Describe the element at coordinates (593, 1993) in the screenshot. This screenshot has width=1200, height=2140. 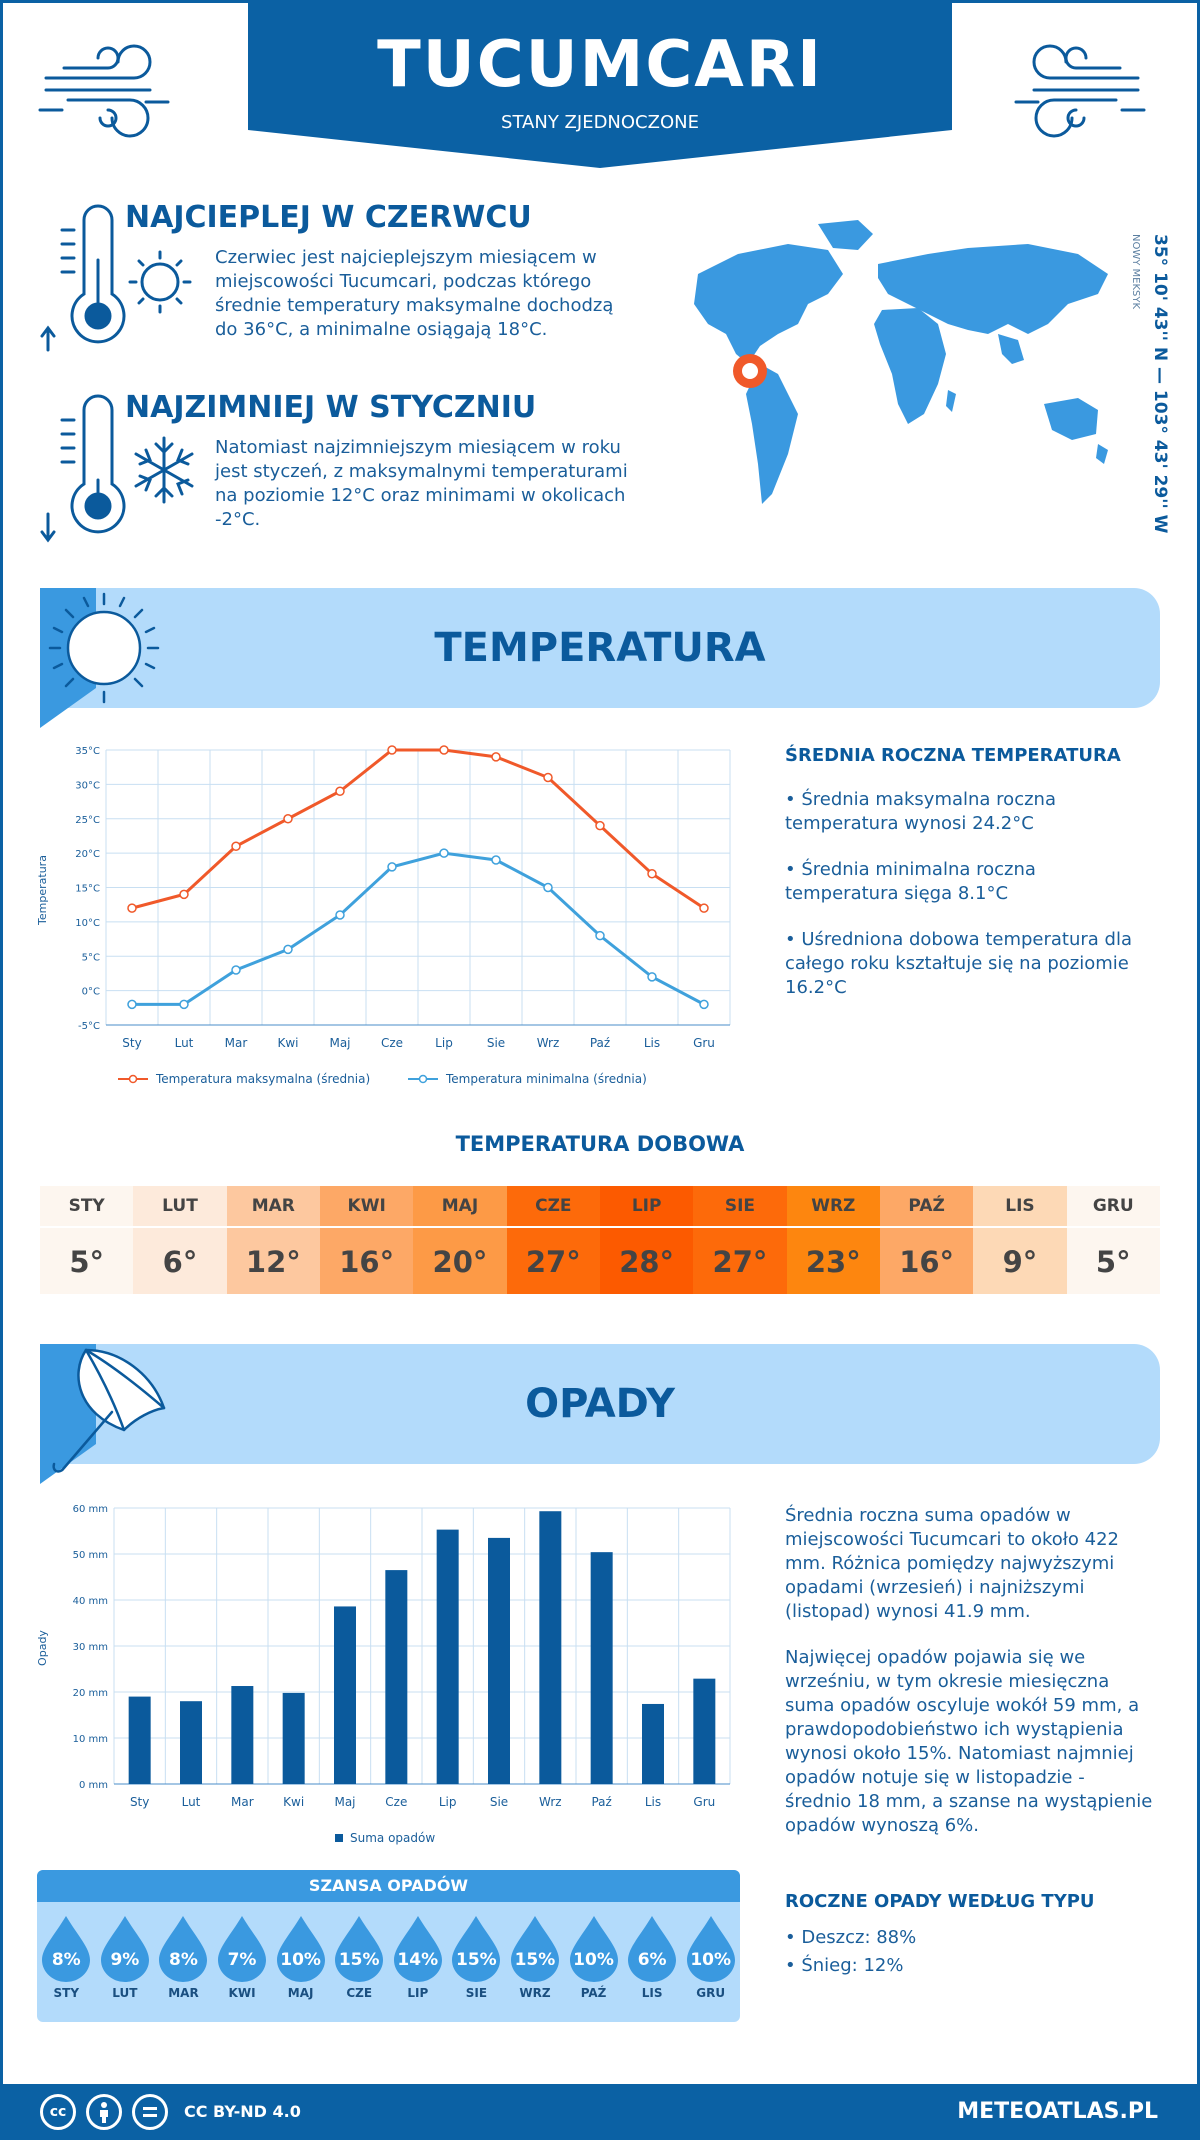
I see `chance-month-label: PAŹ` at that location.